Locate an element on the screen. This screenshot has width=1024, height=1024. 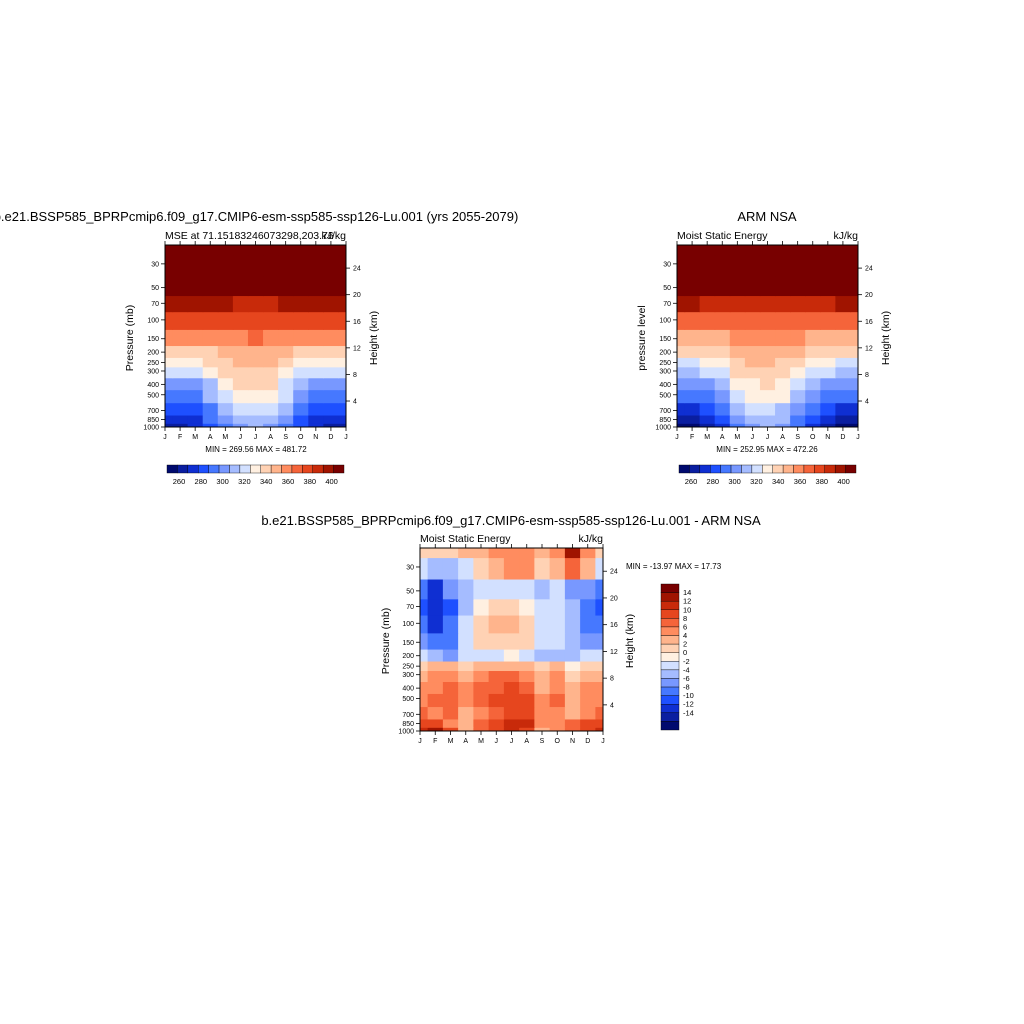
heatmap-cells is located at coordinates (767, 336).